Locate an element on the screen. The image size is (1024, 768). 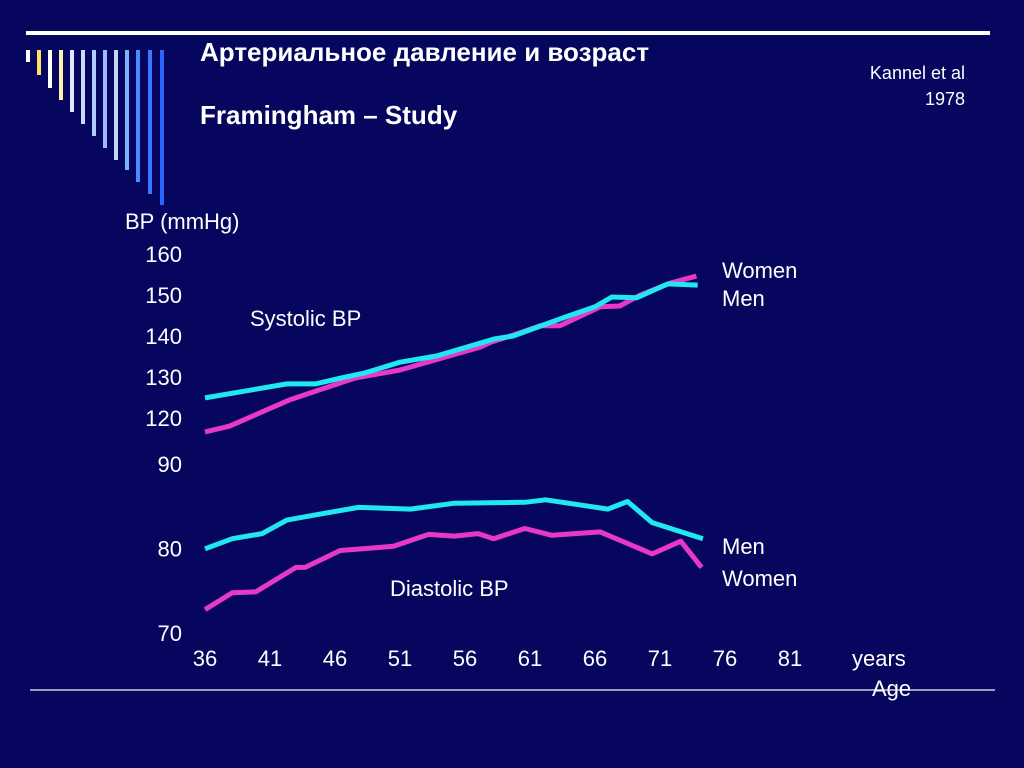
x-tick-label: 46 is located at coordinates (335, 658).